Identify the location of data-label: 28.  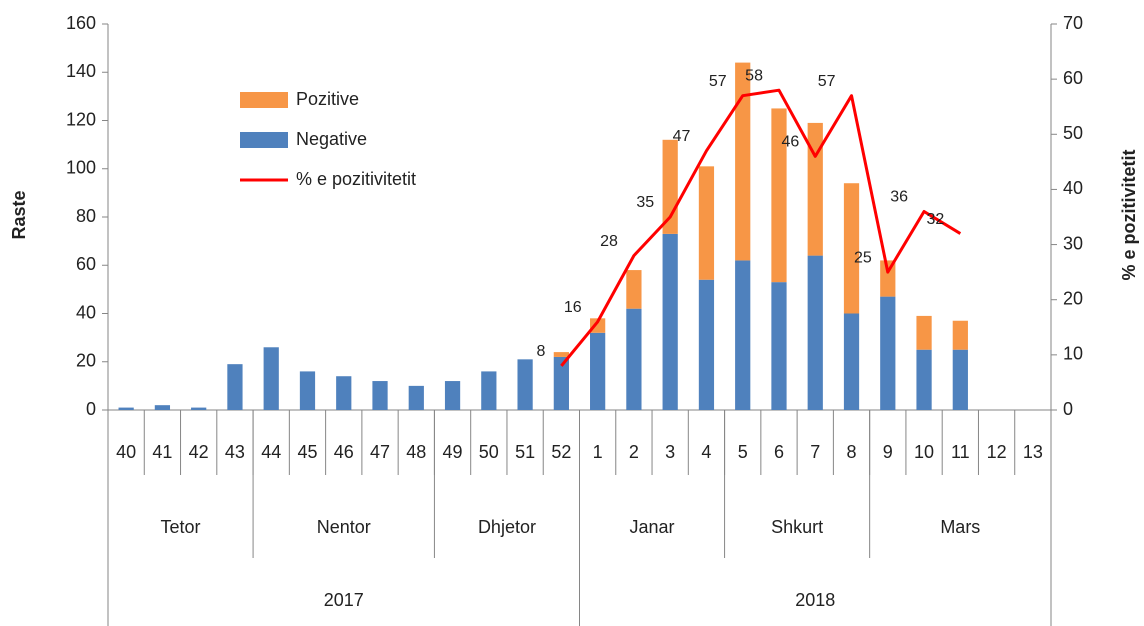
(609, 241).